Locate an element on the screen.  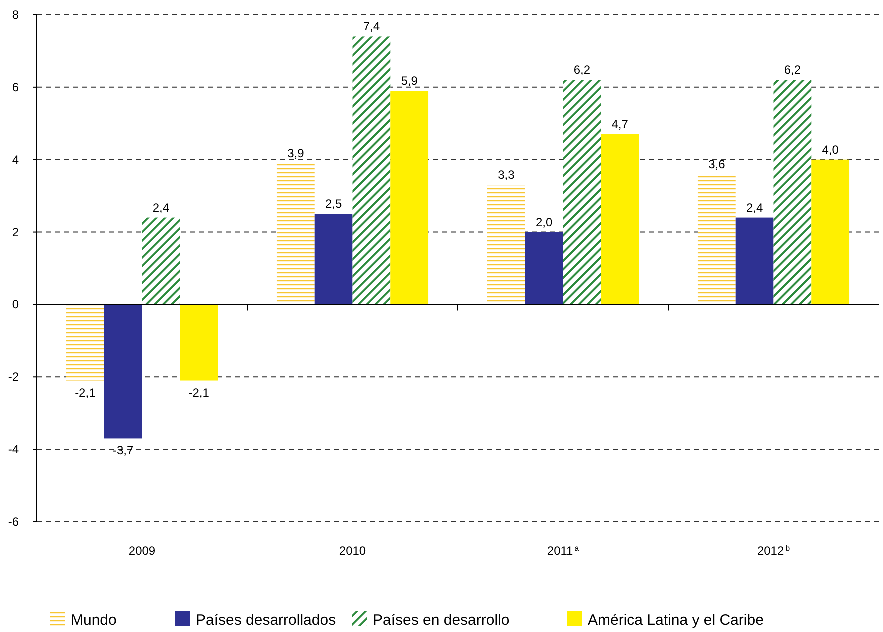
data-label: 3,9 is located at coordinates (296, 153).